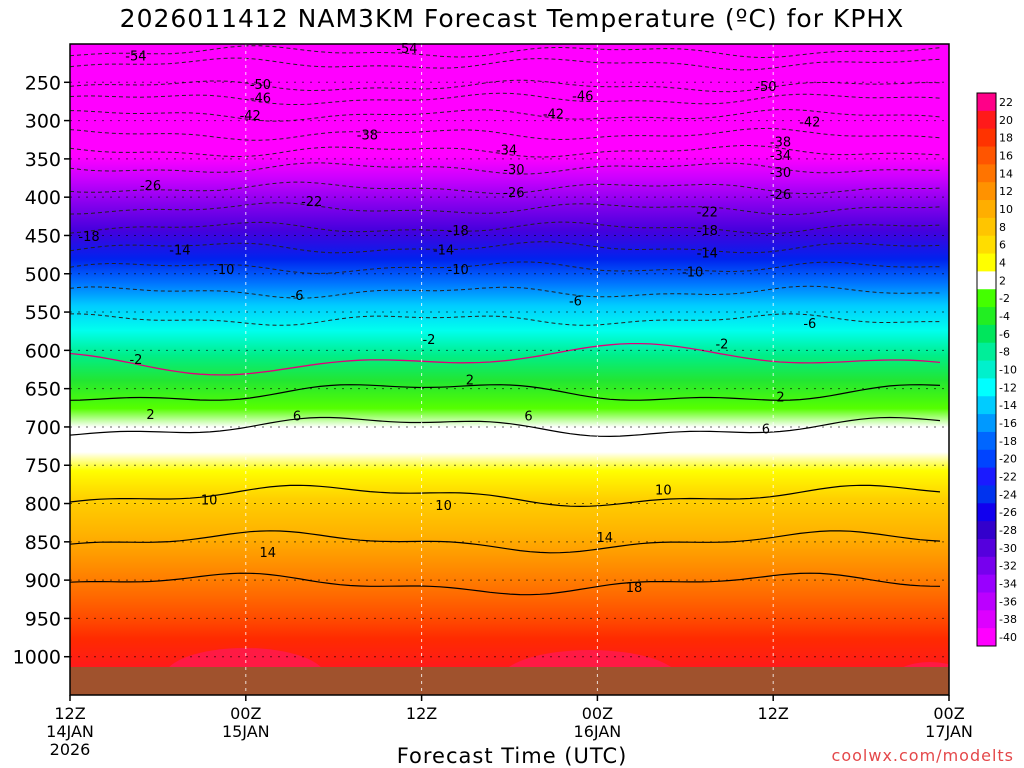 This screenshot has height=768, width=1024. What do you see at coordinates (43, 466) in the screenshot?
I see `y-tick-label: 750` at bounding box center [43, 466].